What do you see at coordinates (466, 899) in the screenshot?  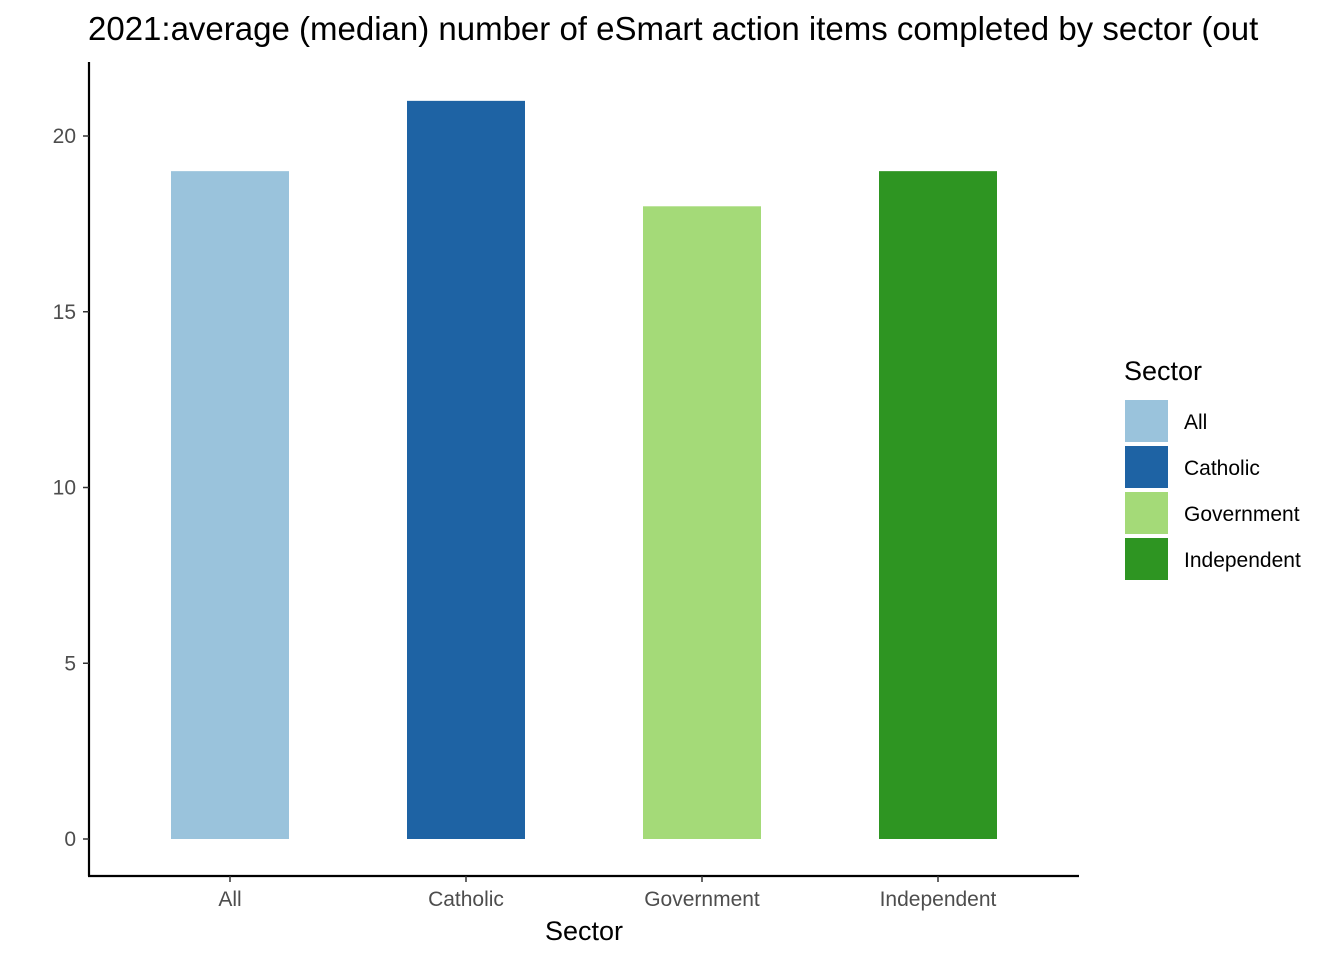 I see `x-tick-label-catholic: Catholic` at bounding box center [466, 899].